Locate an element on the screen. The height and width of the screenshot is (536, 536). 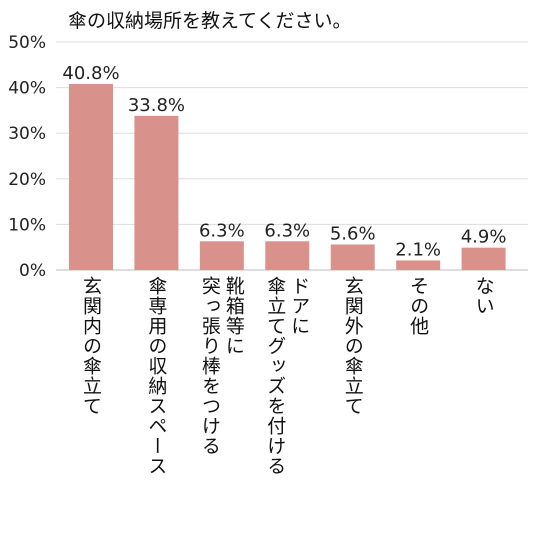
bar-value-label: 4.9% is located at coordinates (484, 237).